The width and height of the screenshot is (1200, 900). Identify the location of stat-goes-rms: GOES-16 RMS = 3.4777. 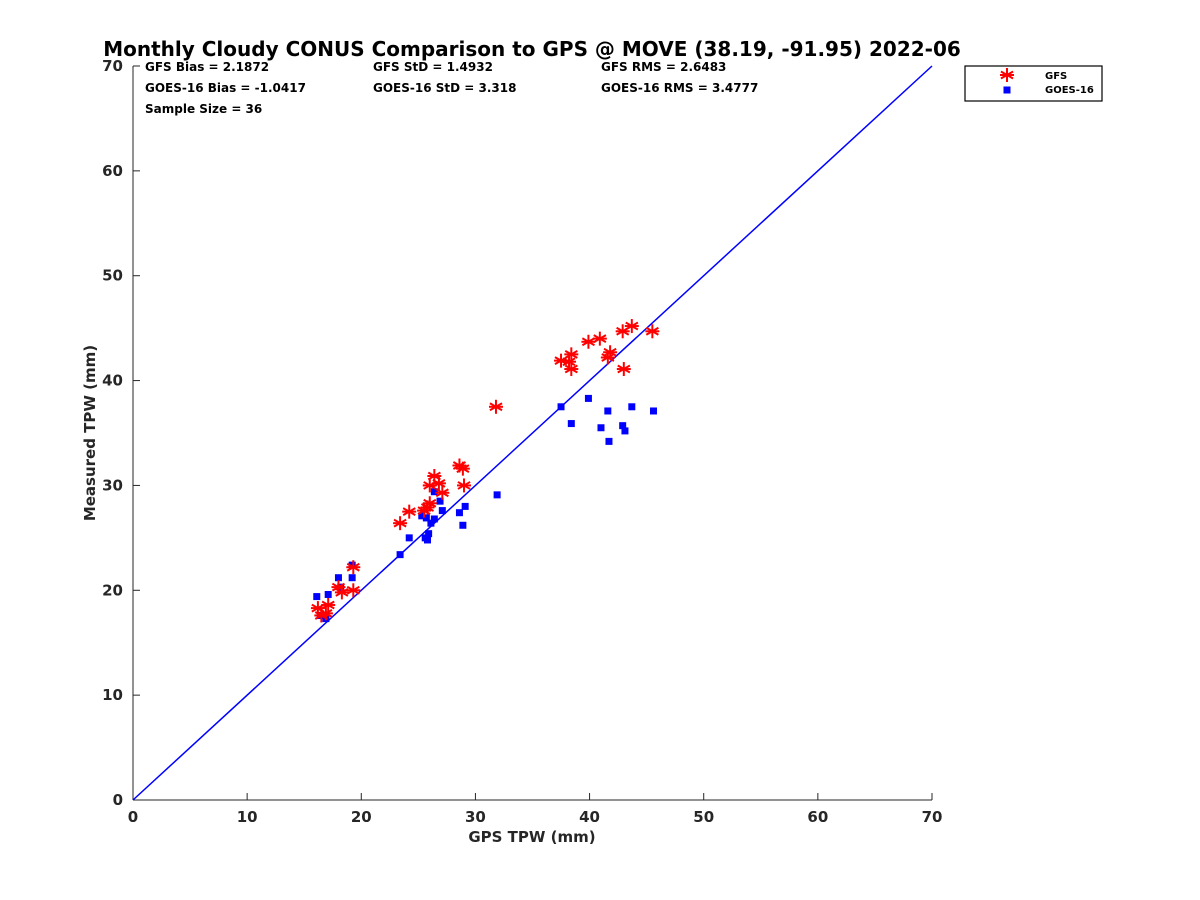
(679, 88).